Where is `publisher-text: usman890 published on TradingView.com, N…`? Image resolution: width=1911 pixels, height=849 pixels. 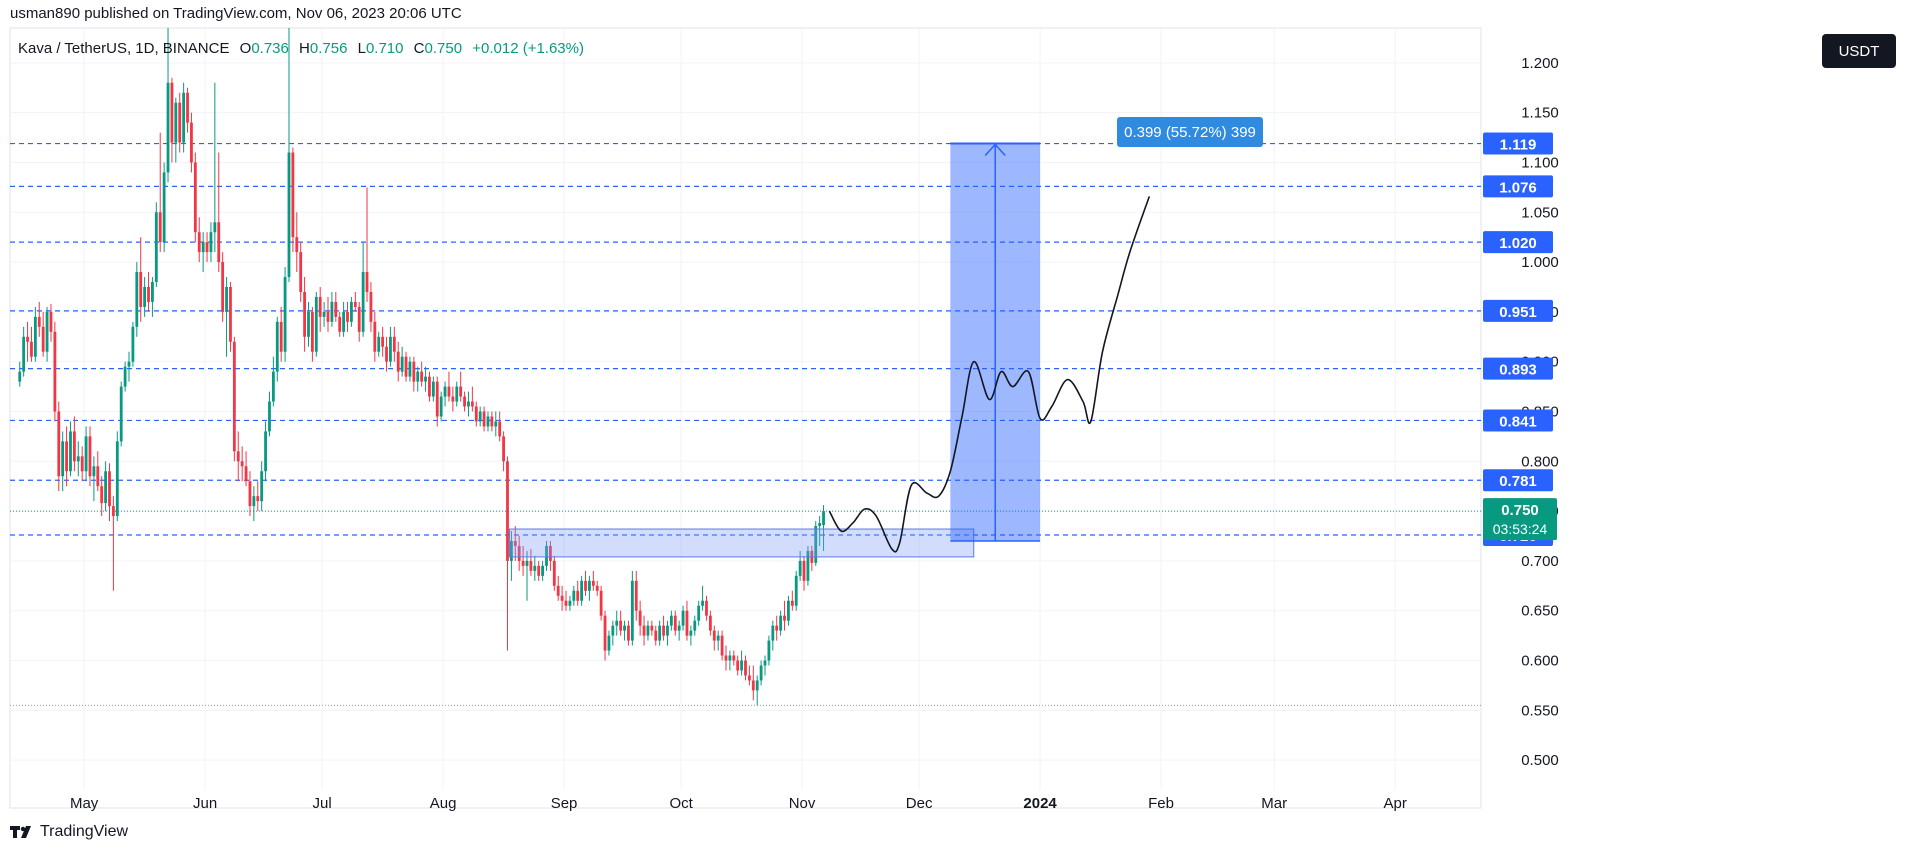
publisher-text: usman890 published on TradingView.com, N… is located at coordinates (236, 13).